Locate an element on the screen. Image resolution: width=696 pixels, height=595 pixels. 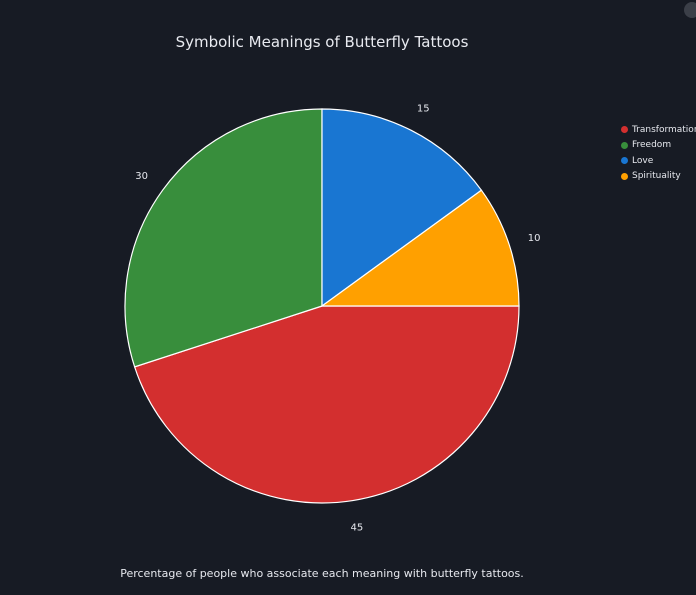
pie-slice-love is located at coordinates (402, 208).